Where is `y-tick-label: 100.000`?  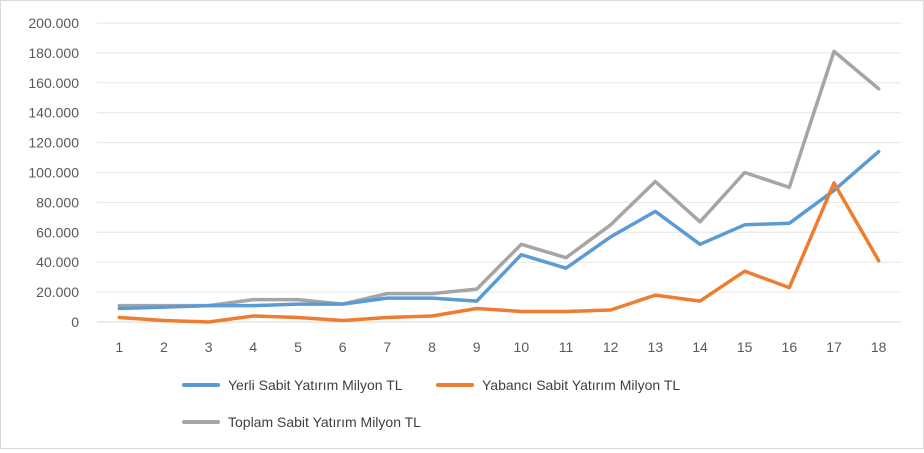
y-tick-label: 100.000 is located at coordinates (53, 173).